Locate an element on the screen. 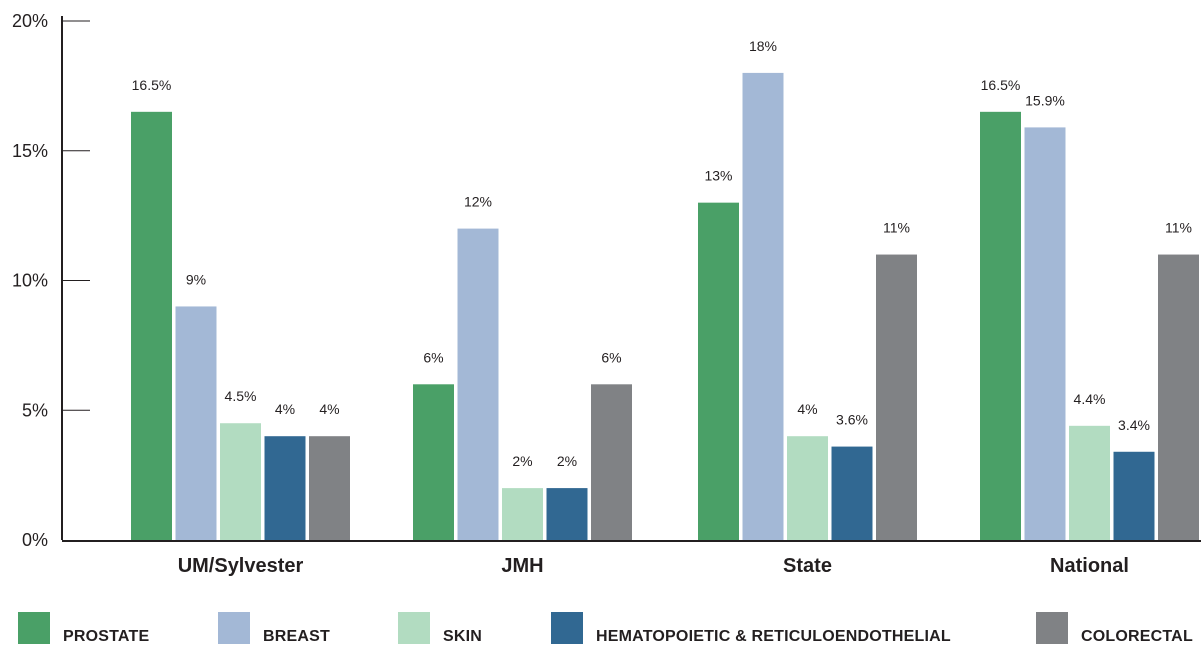  legend-swatch-breast is located at coordinates (234, 628).